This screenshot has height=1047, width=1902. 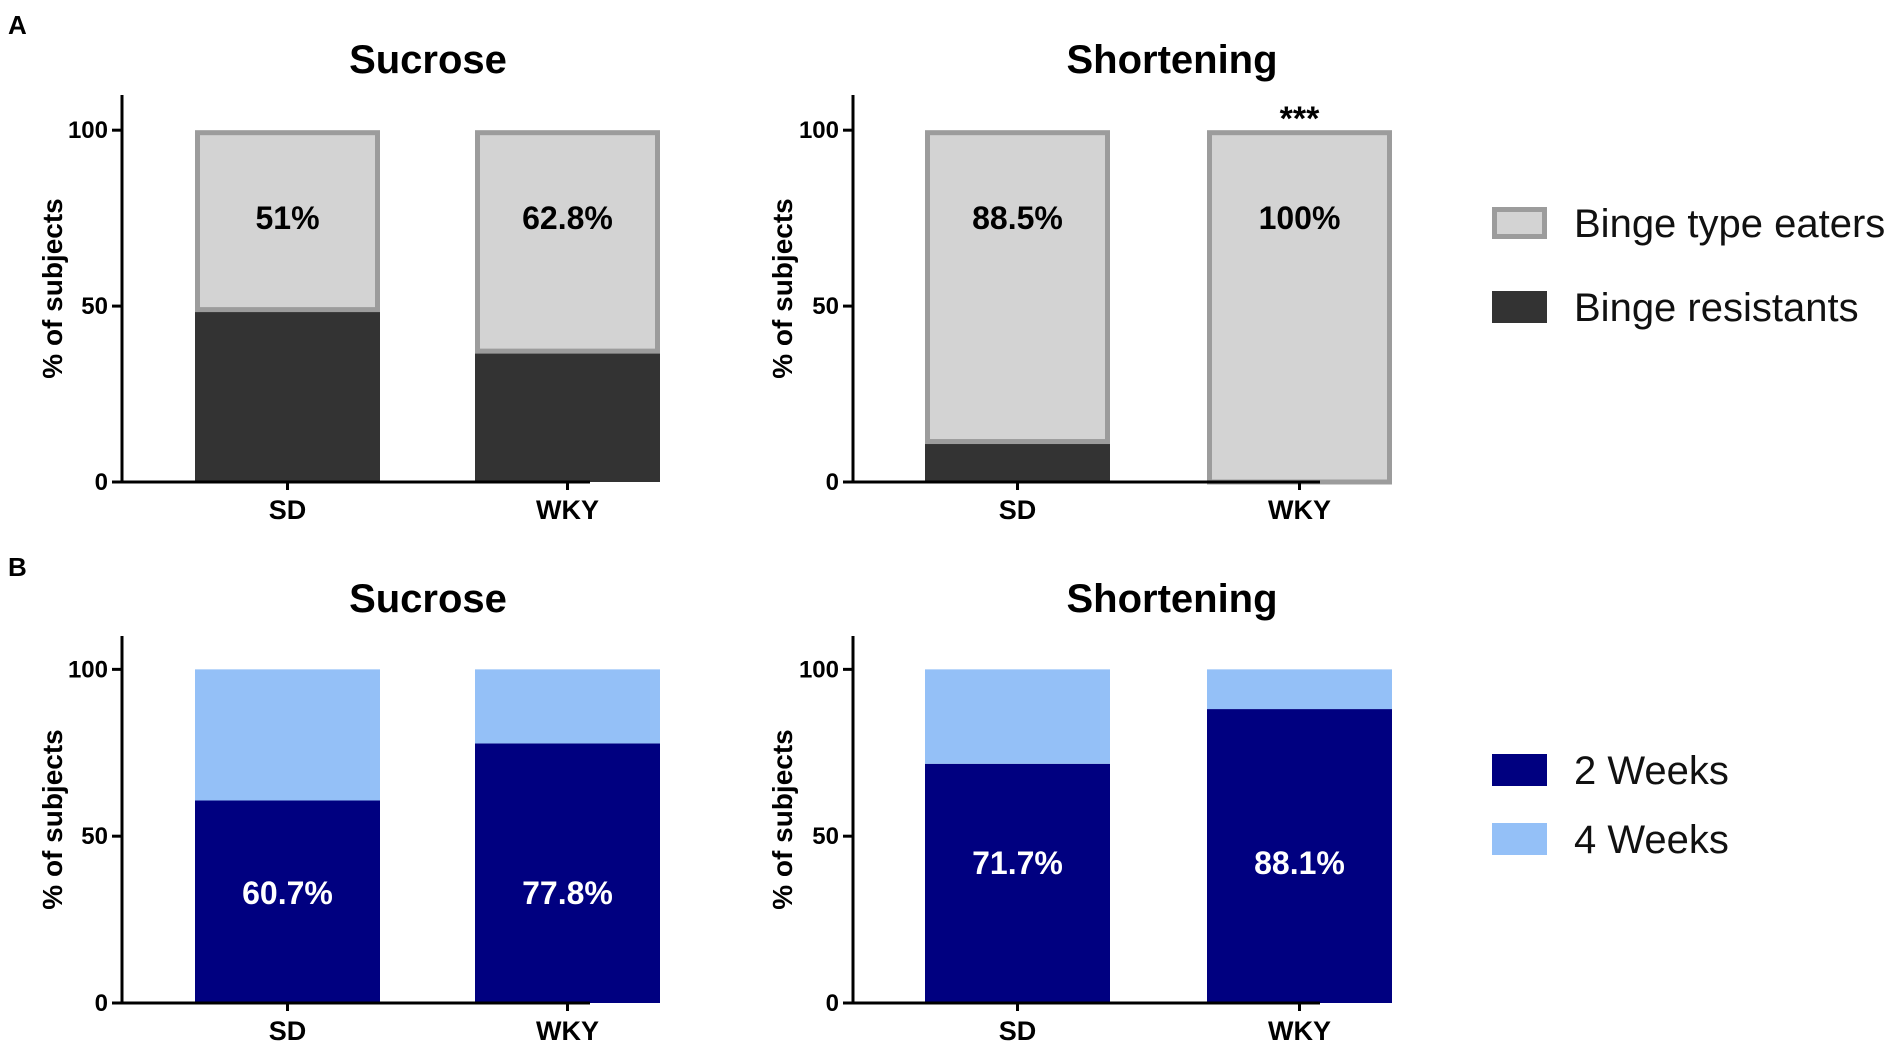 What do you see at coordinates (1519, 839) in the screenshot?
I see `legend-swatch-4-weeks` at bounding box center [1519, 839].